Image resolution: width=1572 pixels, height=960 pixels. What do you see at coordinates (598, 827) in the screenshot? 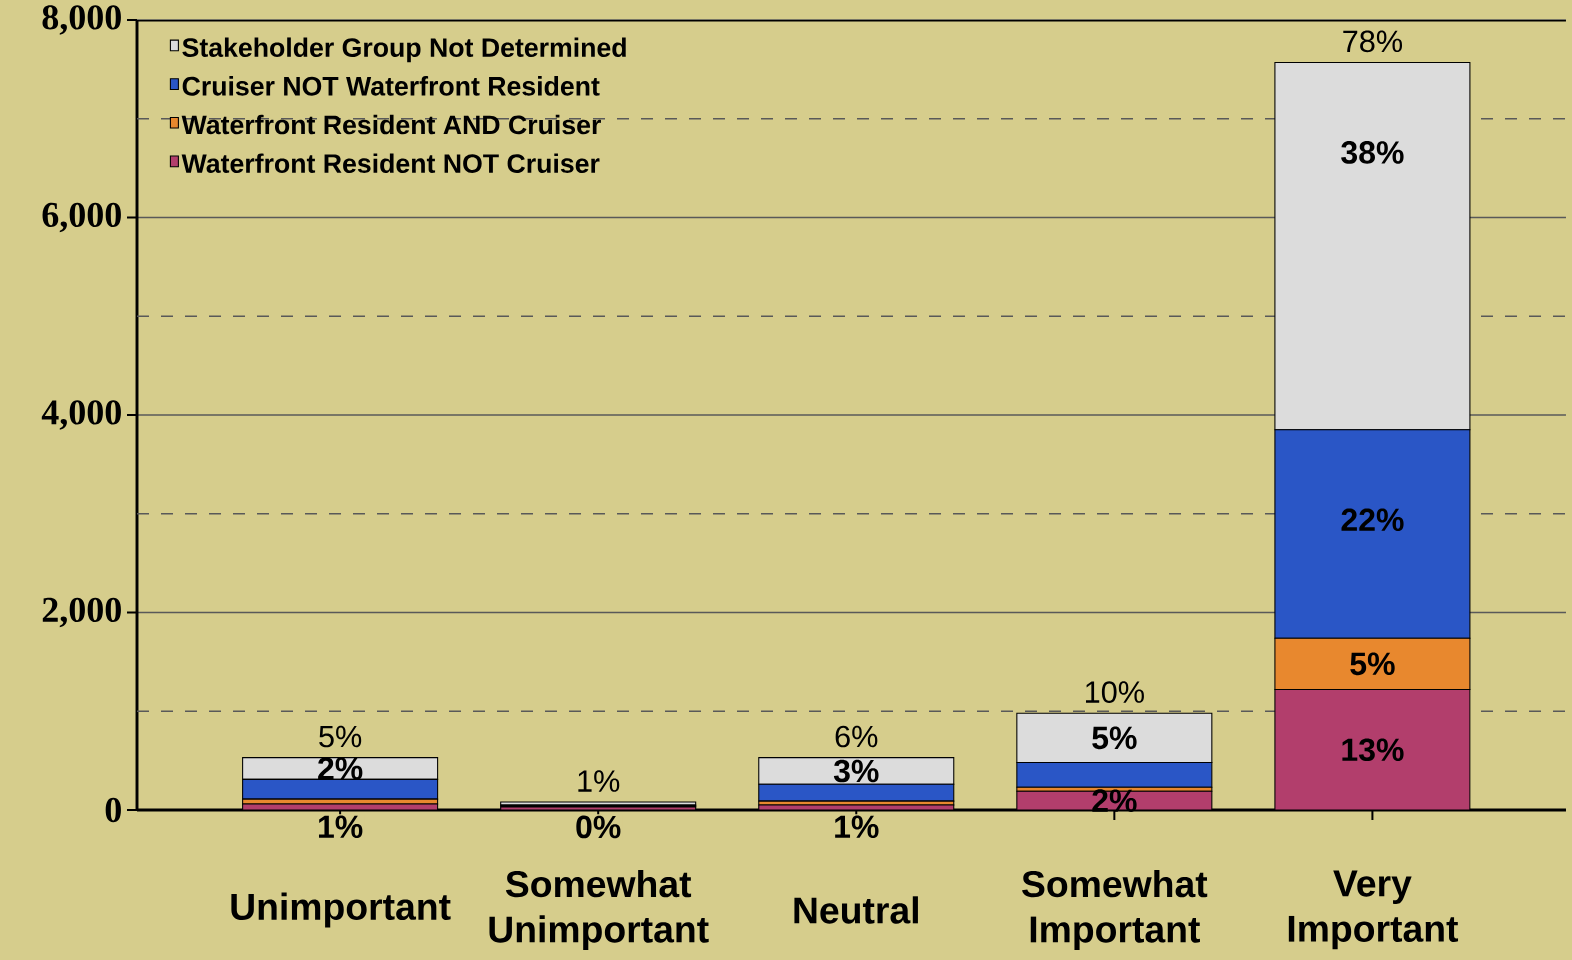
I see `annotation: 0%` at bounding box center [598, 827].